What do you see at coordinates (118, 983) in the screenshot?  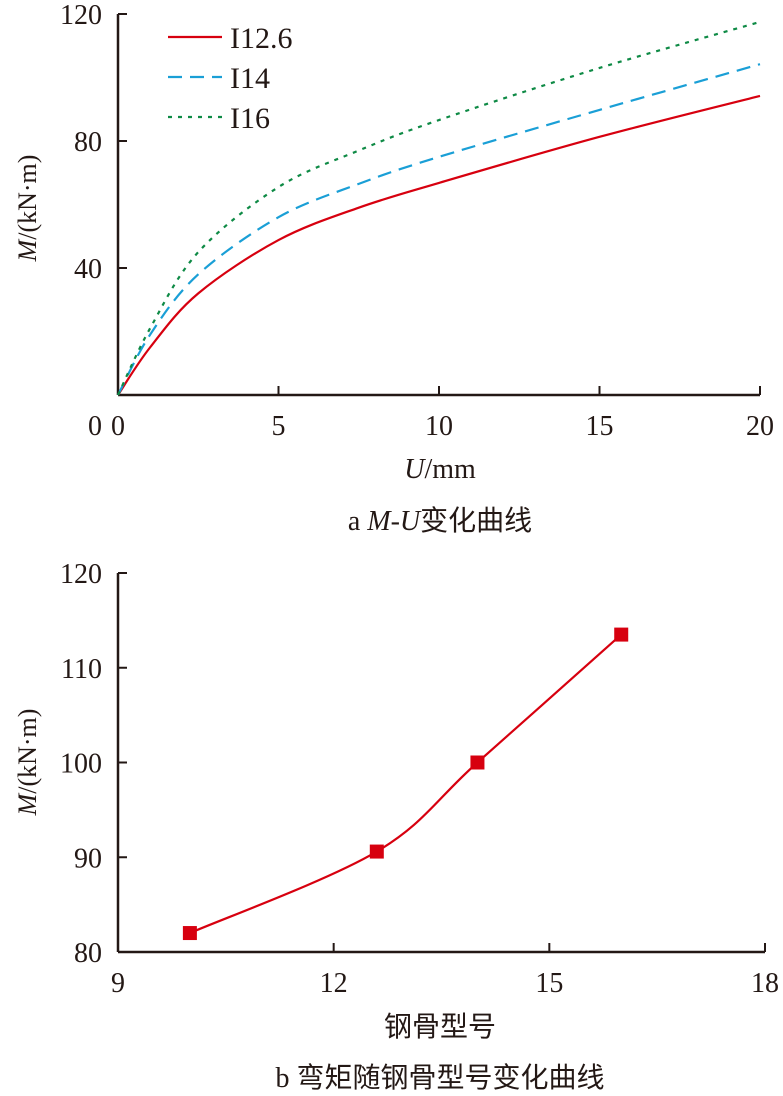 I see `b-x-tick-label: 9` at bounding box center [118, 983].